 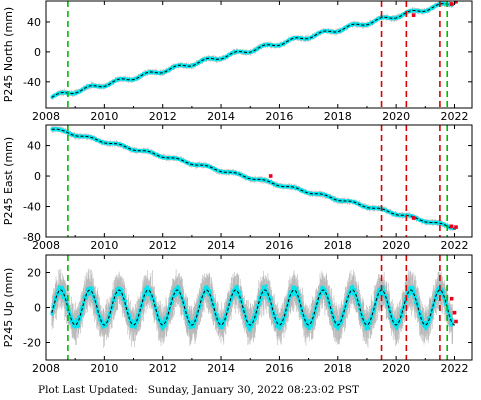 What do you see at coordinates (34, 22) in the screenshot?
I see `y-tick-label: 40` at bounding box center [34, 22].